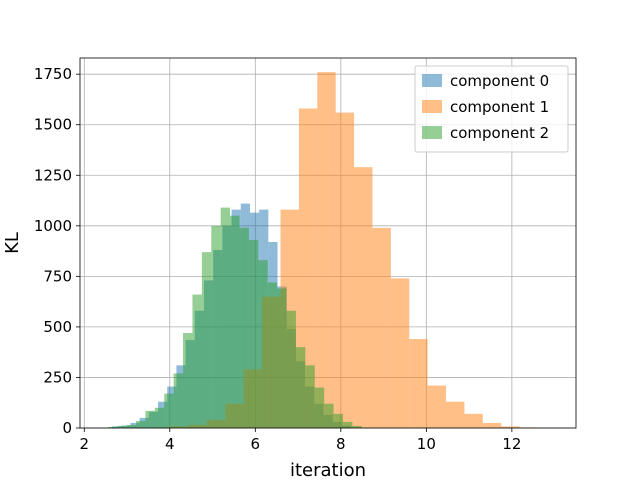 This screenshot has height=480, width=640. I want to click on legend-label: component 0, so click(499, 81).